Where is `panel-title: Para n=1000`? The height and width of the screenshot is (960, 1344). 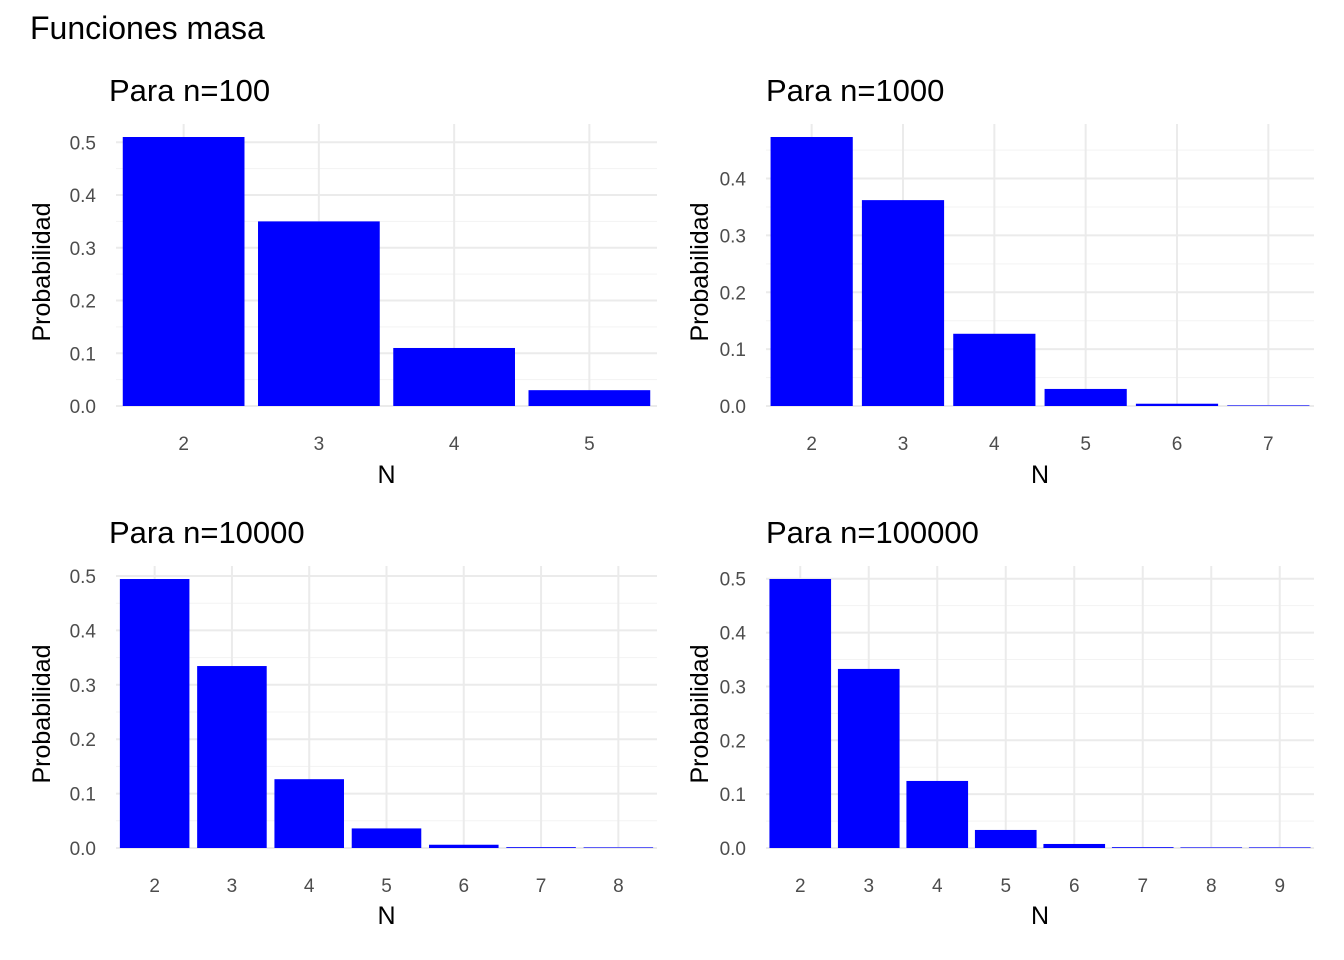
panel-title: Para n=1000 is located at coordinates (855, 90).